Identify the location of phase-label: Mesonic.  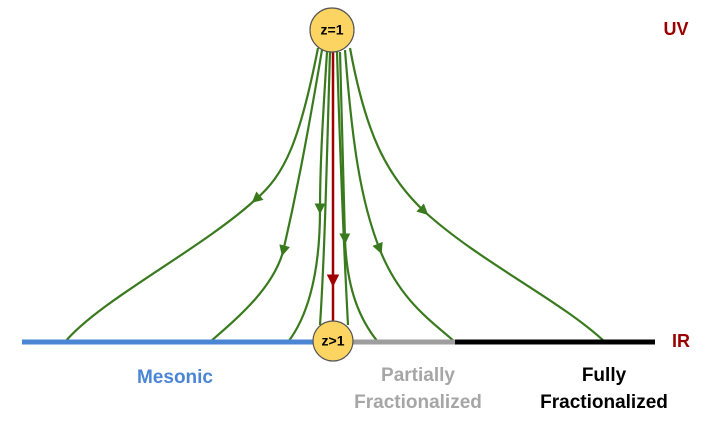
(175, 377).